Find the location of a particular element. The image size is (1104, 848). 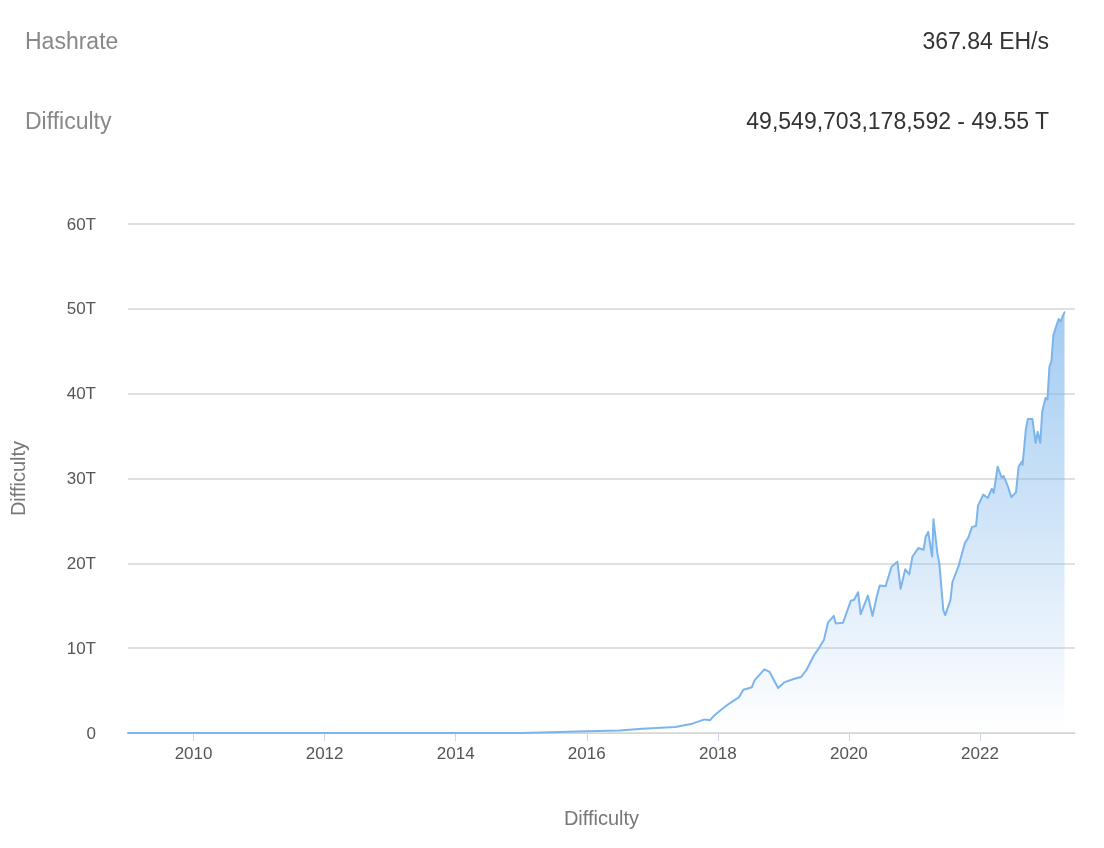

x-tick-label: 2014 is located at coordinates (455, 753).